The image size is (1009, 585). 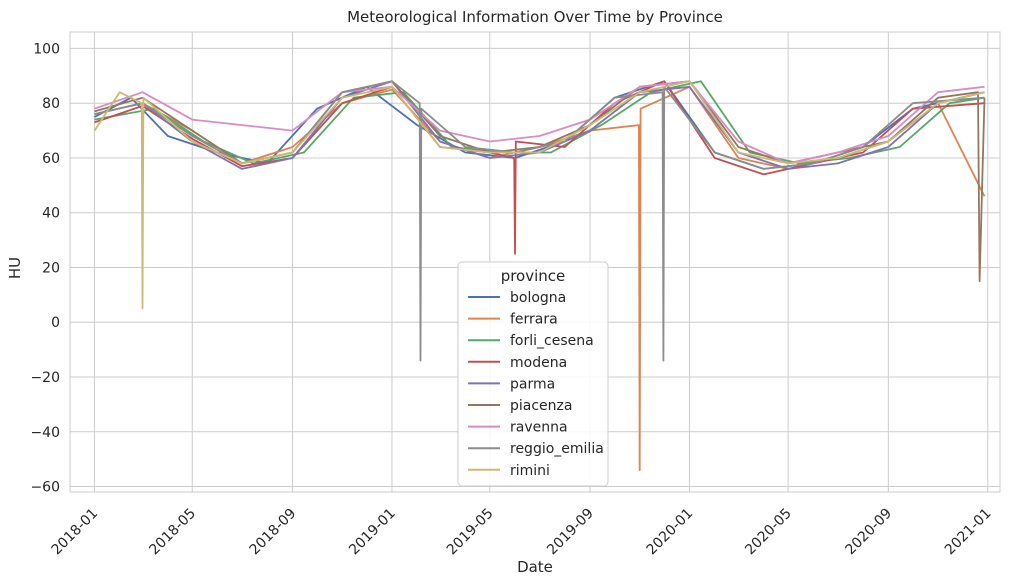 What do you see at coordinates (51, 159) in the screenshot?
I see `y-tick-label: 60` at bounding box center [51, 159].